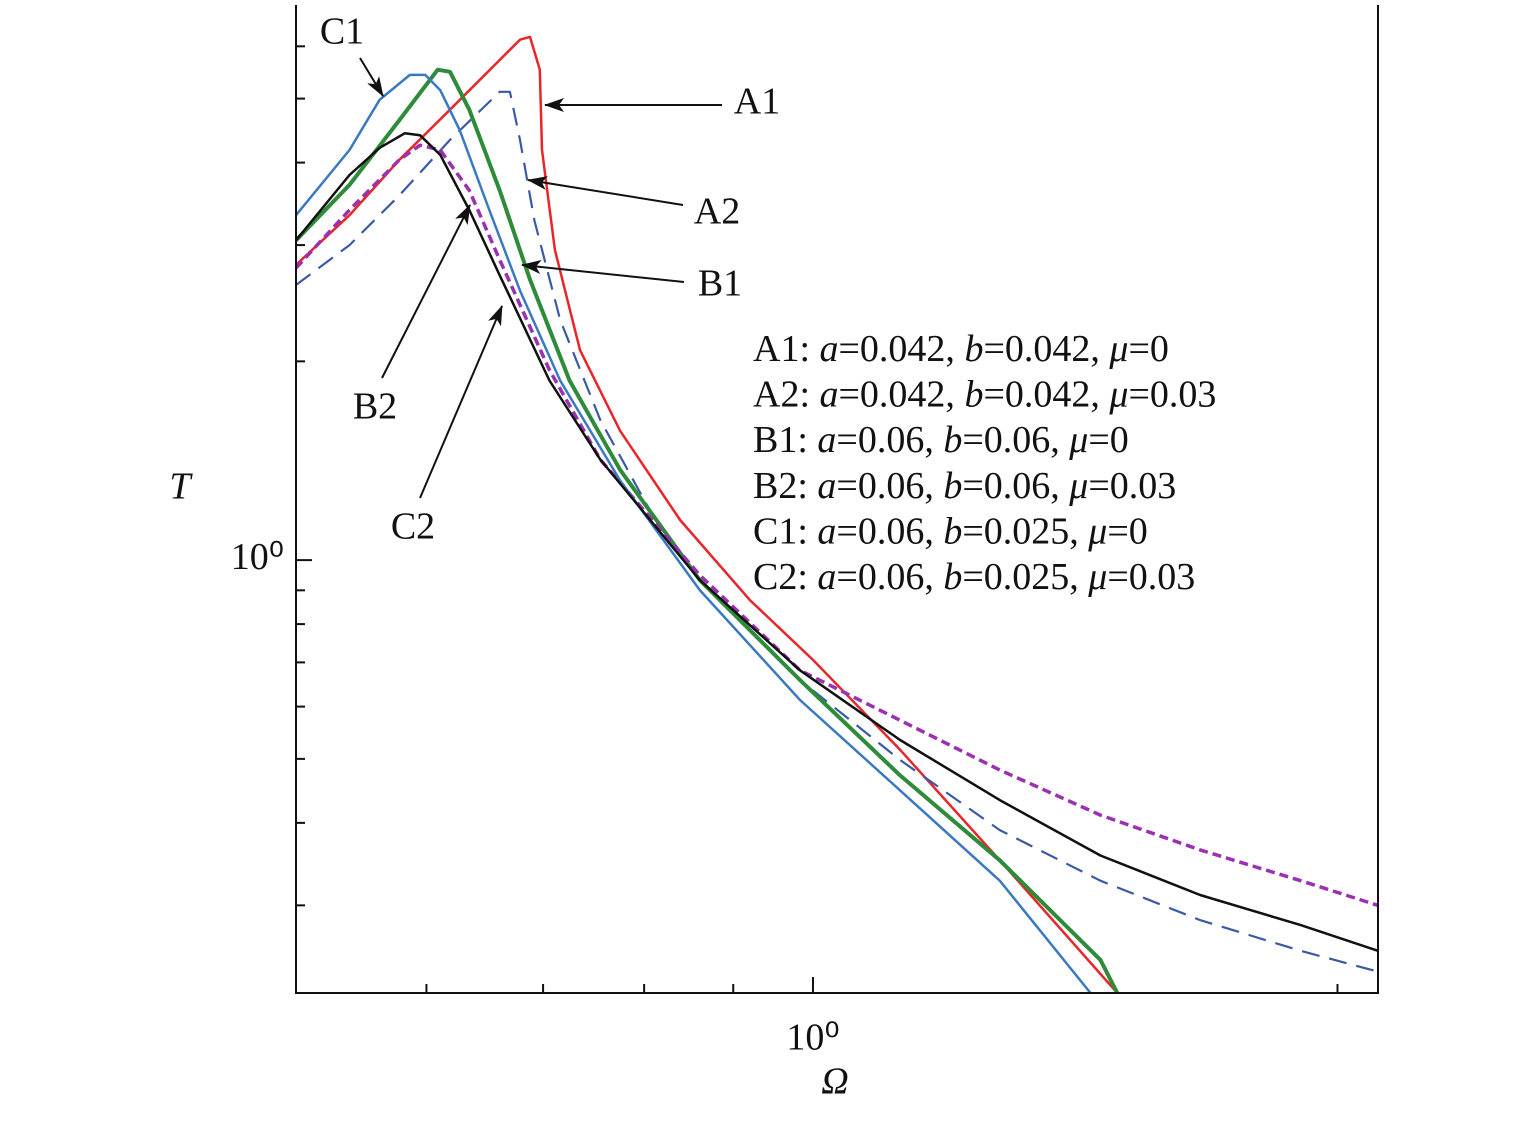 This screenshot has width=1535, height=1122. Describe the element at coordinates (757, 102) in the screenshot. I see `annotation-label: A1` at that location.